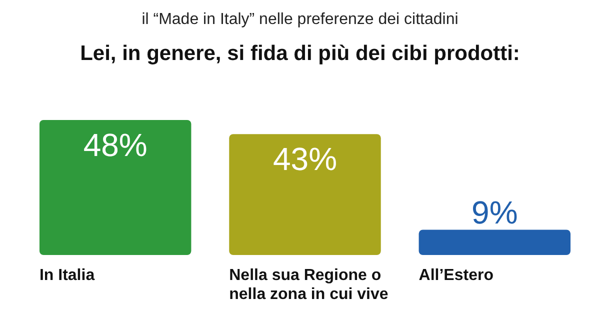  What do you see at coordinates (308, 285) in the screenshot?
I see `x-tick-label: Nella sua Regione o nella zona in cui vive` at bounding box center [308, 285].